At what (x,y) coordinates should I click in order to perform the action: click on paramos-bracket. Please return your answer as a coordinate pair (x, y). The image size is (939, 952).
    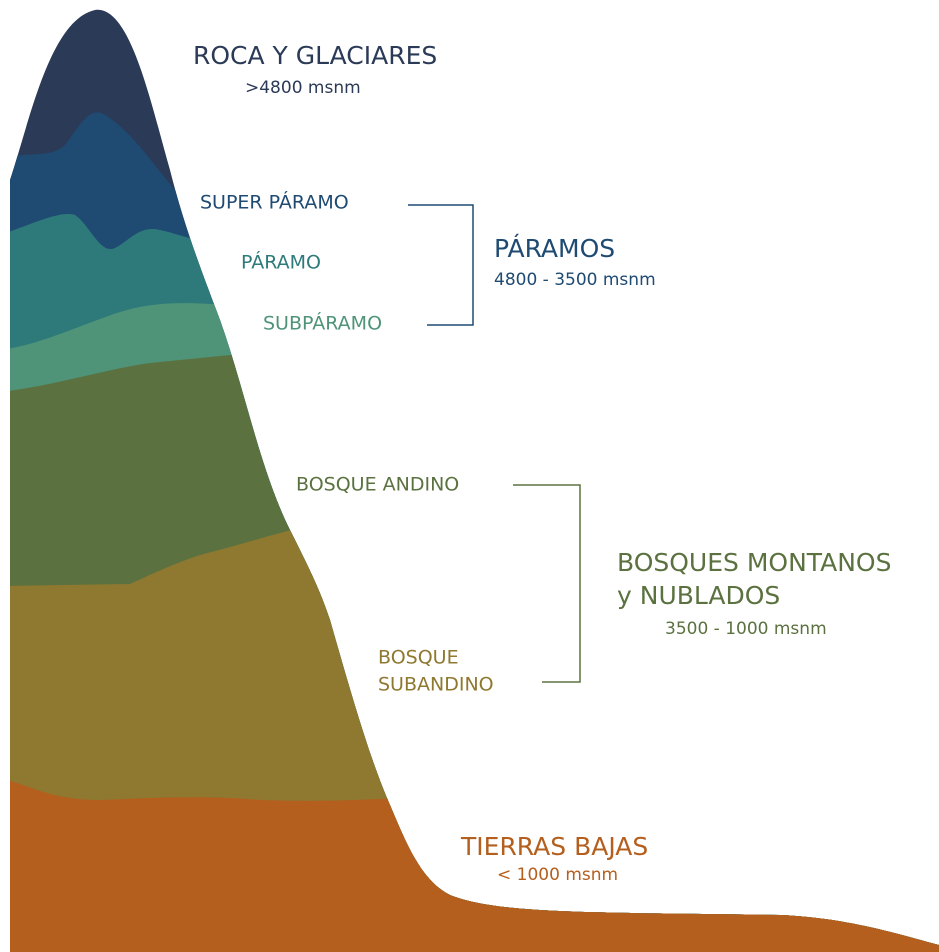
    Looking at the image, I should click on (441, 265).